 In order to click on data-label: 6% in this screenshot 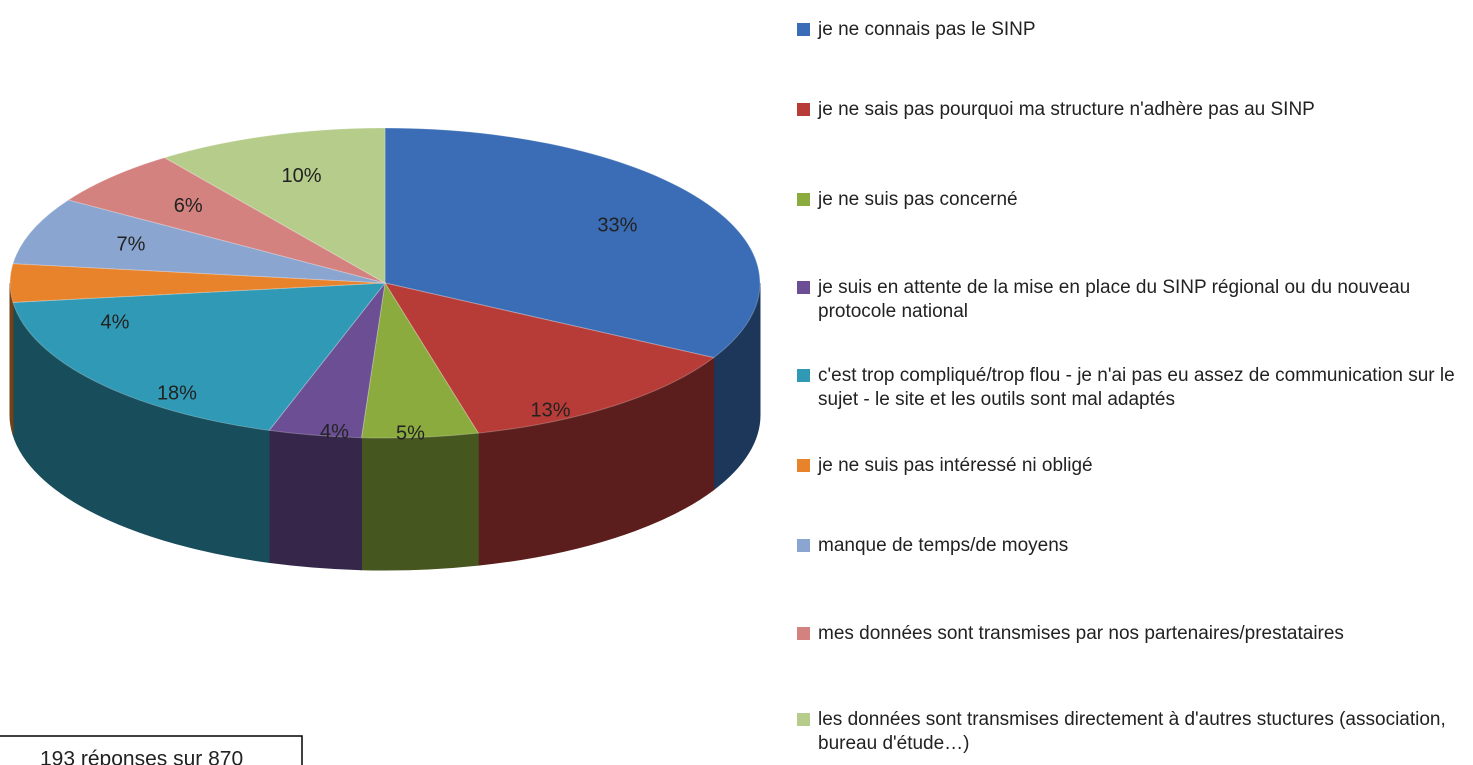, I will do `click(188, 206)`.